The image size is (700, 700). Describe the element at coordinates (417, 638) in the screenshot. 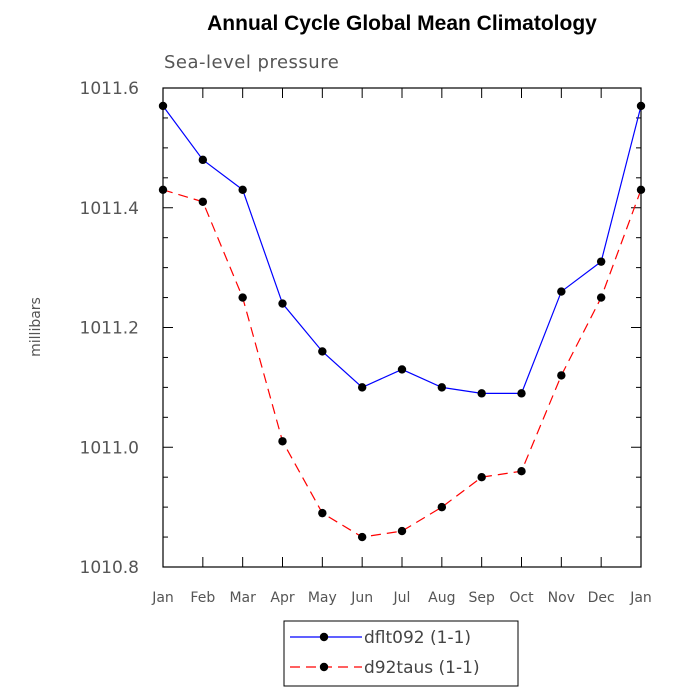

I see `legend-label-1: dflt092 (1-1)` at that location.